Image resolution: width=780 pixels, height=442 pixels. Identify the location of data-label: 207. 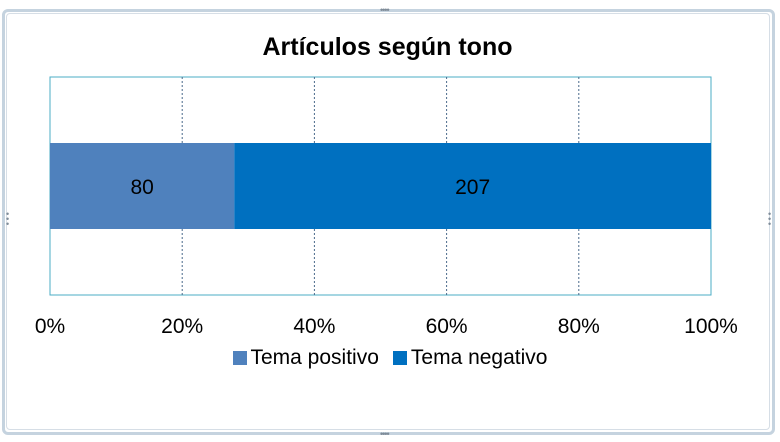
(472, 187).